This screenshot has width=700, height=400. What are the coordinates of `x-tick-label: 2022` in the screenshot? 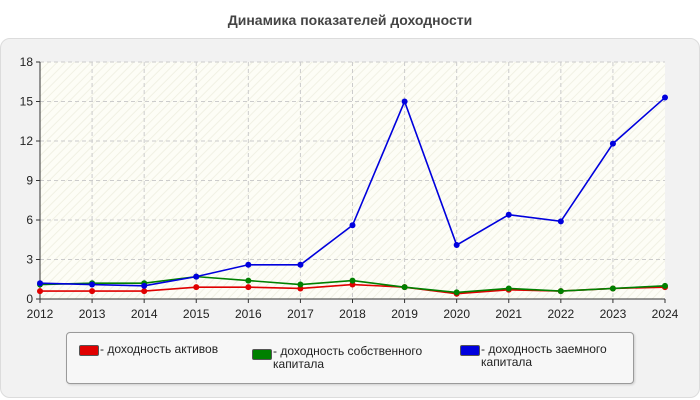 It's located at (560, 314).